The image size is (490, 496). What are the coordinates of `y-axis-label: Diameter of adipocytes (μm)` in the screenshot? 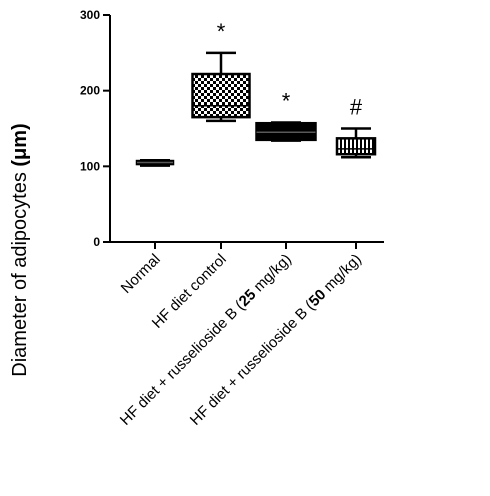 It's located at (20, 249).